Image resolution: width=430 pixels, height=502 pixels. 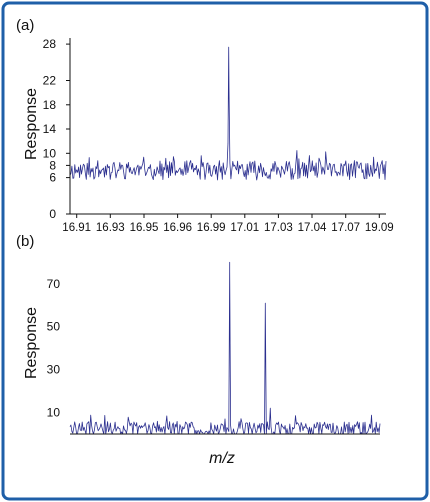 I want to click on panel-b-xlabel: m/z, so click(x=222, y=458).